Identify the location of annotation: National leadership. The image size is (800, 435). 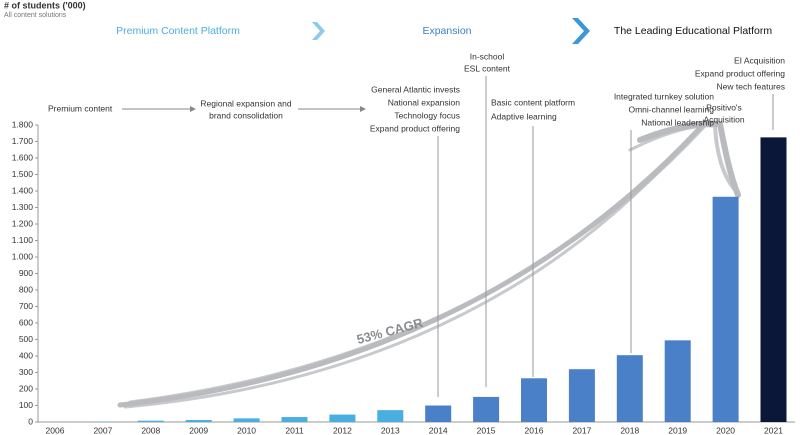
(677, 122).